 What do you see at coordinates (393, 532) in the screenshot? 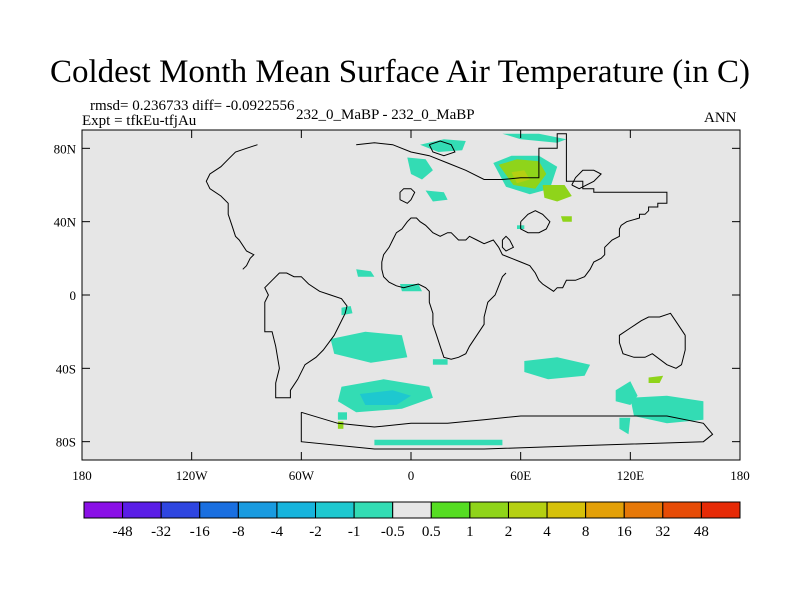
I see `colorbar-label: -0.5` at bounding box center [393, 532].